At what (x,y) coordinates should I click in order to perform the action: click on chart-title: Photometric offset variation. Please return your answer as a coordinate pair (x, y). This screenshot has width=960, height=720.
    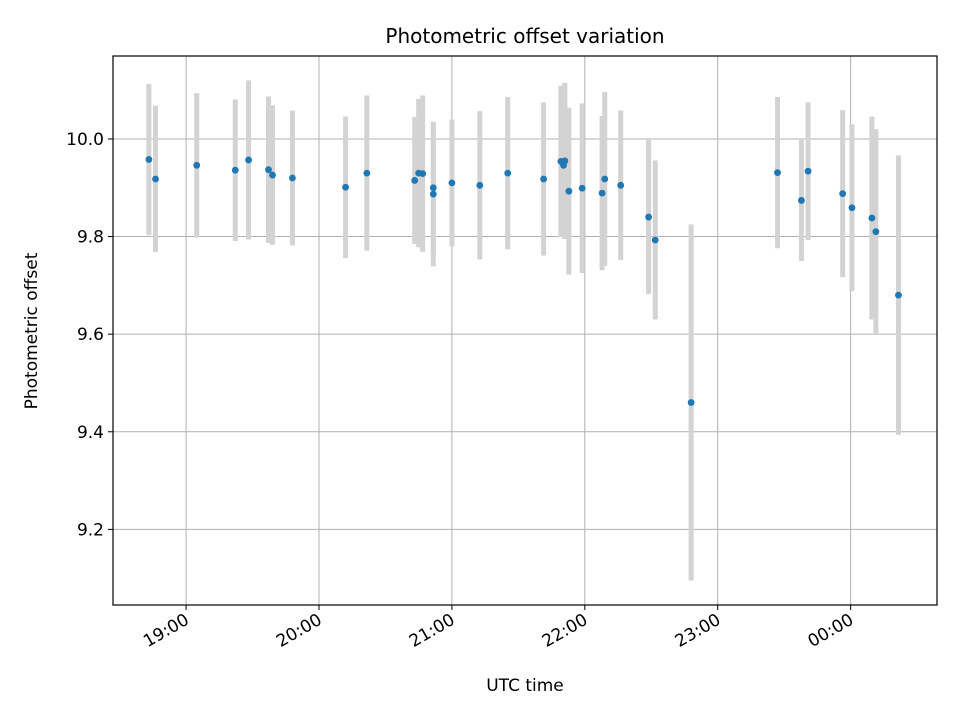
    Looking at the image, I should click on (524, 36).